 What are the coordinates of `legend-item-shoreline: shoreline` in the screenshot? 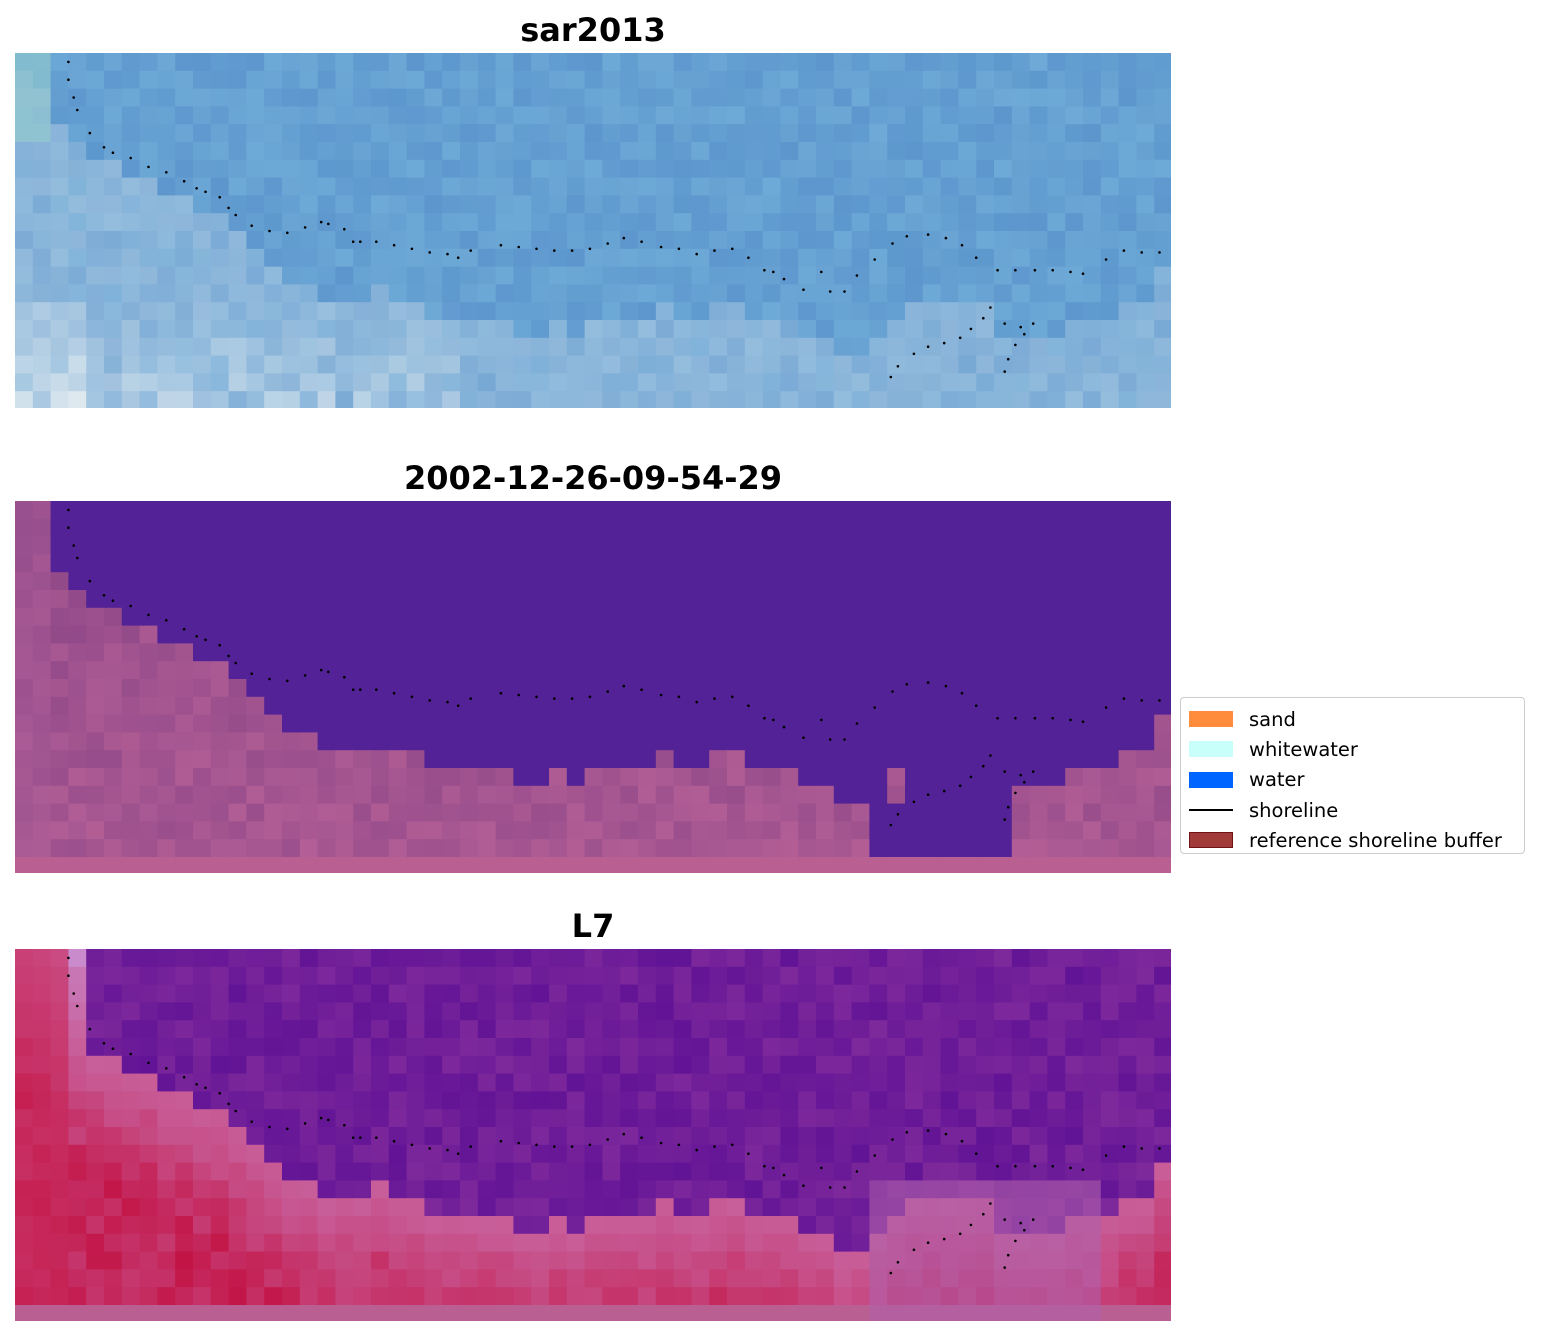 It's located at (1352, 810).